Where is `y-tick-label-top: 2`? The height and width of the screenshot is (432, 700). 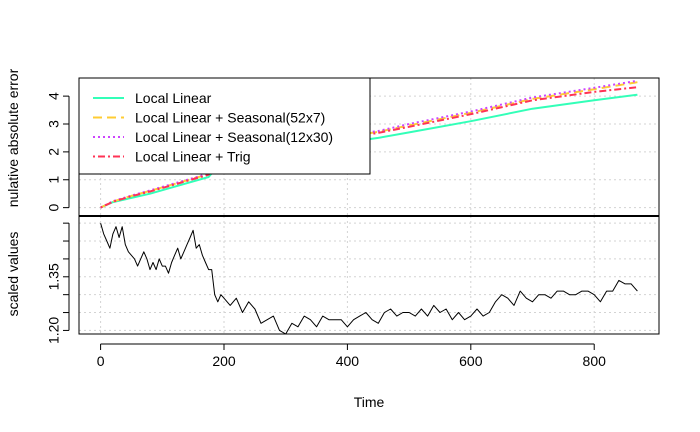 y-tick-label-top: 2 is located at coordinates (54, 152).